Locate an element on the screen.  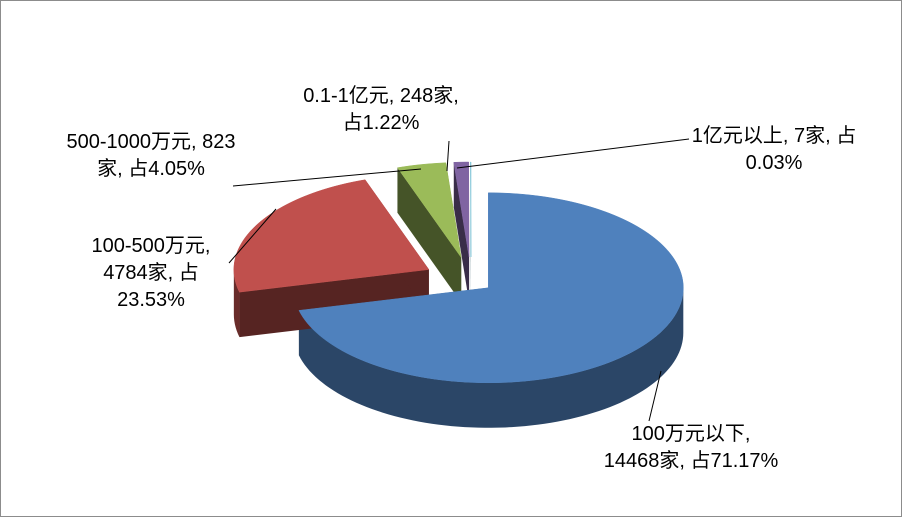
data-label: 100万元以下, 14468家, 占71.17% is located at coordinates (691, 447).